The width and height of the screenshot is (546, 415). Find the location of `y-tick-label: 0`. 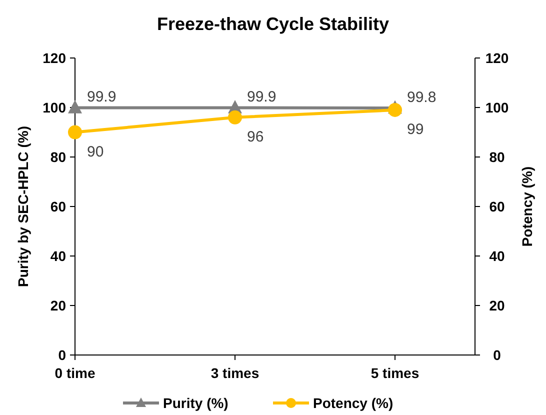

y-tick-label: 0 is located at coordinates (62, 355).